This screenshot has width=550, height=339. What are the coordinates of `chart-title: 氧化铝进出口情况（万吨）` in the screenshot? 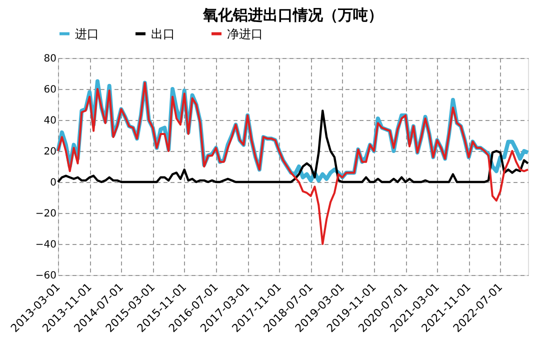 It's located at (292, 15).